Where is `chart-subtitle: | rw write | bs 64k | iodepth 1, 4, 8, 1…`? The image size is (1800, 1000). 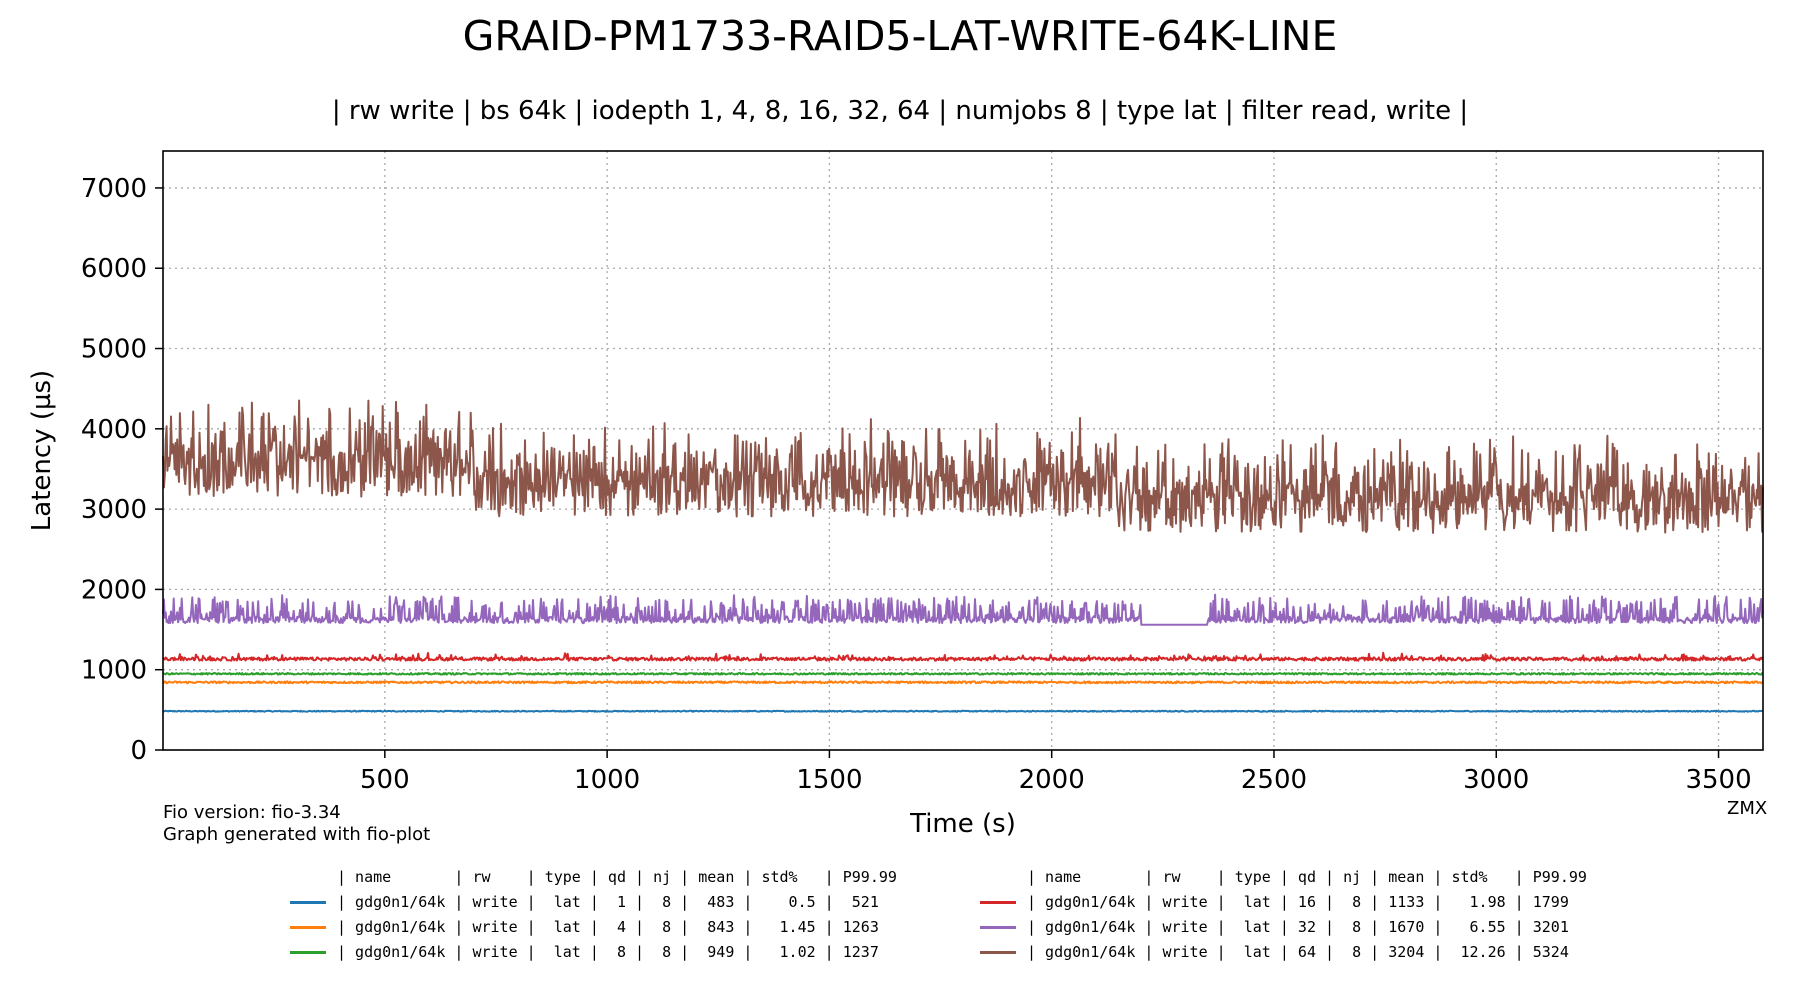
chart-subtitle: | rw write | bs 64k | iodepth 1, 4, 8, 1… is located at coordinates (900, 111).